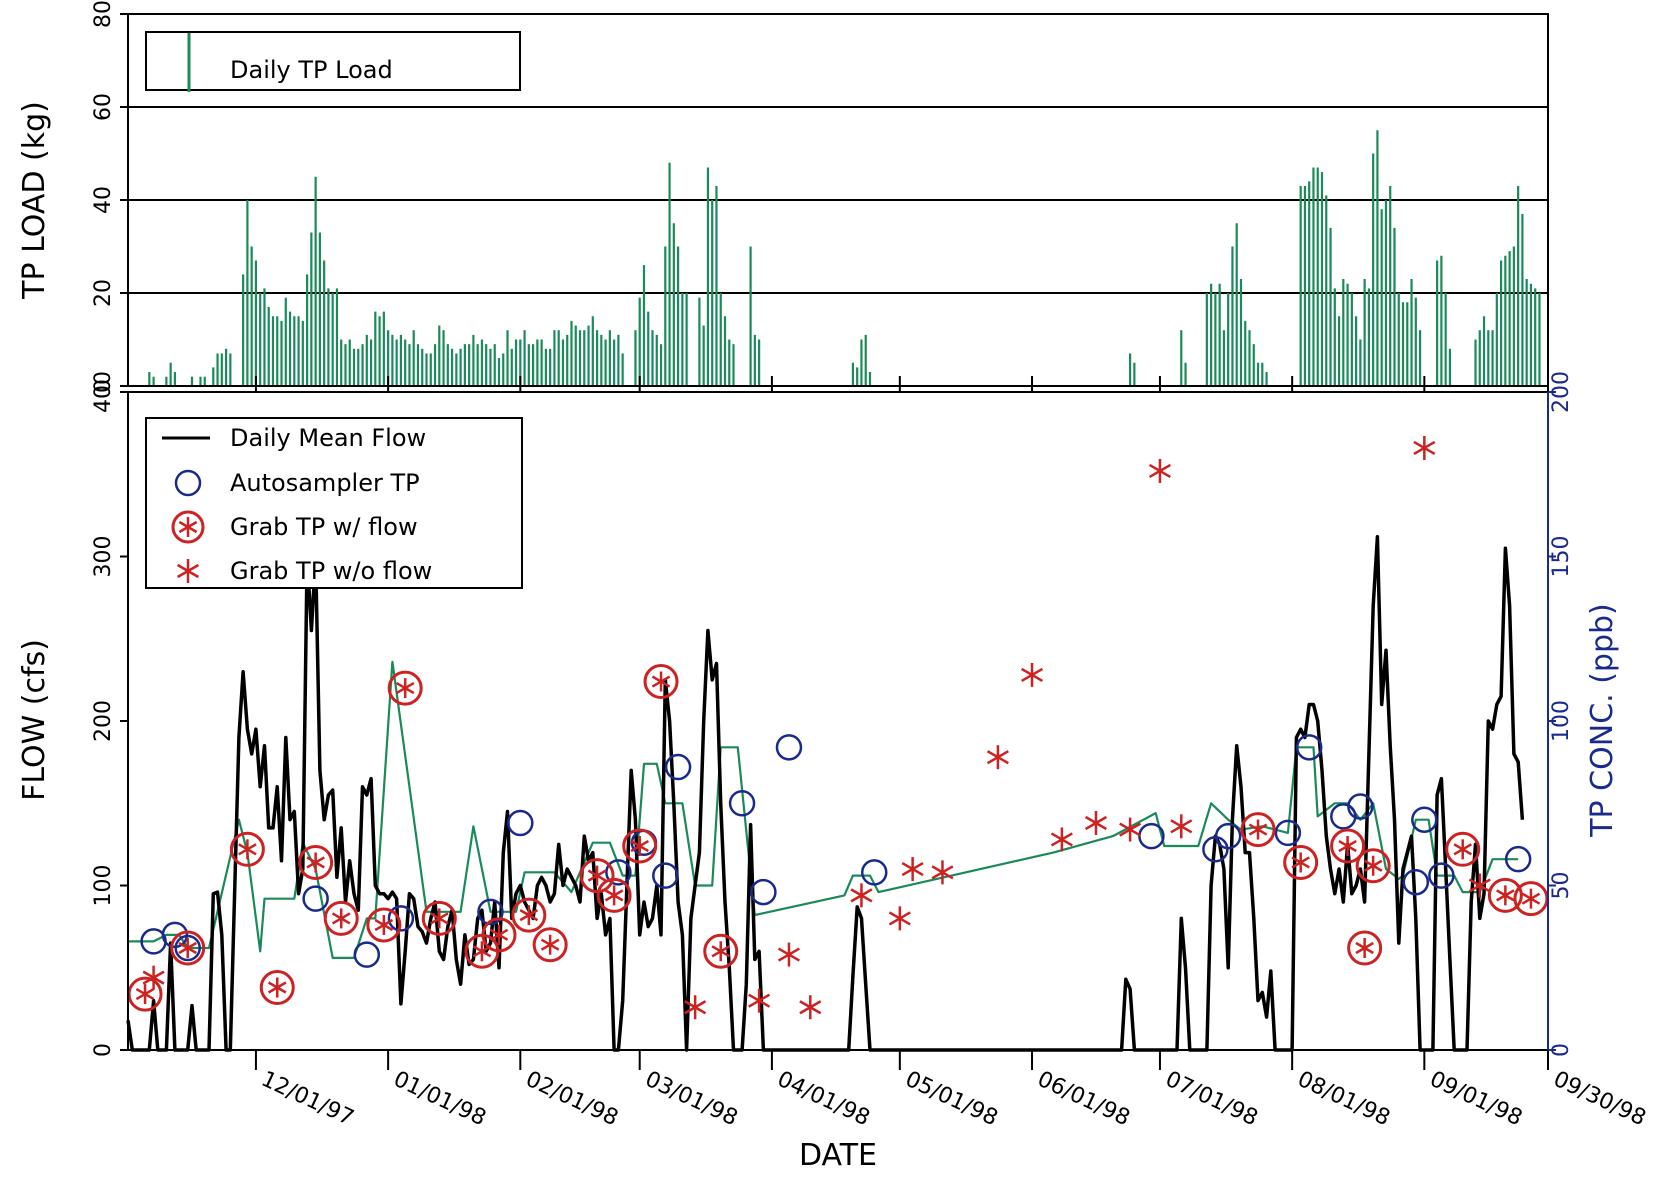 This screenshot has height=1181, width=1665. I want to click on legend-grab-flow-marker, so click(188, 527).